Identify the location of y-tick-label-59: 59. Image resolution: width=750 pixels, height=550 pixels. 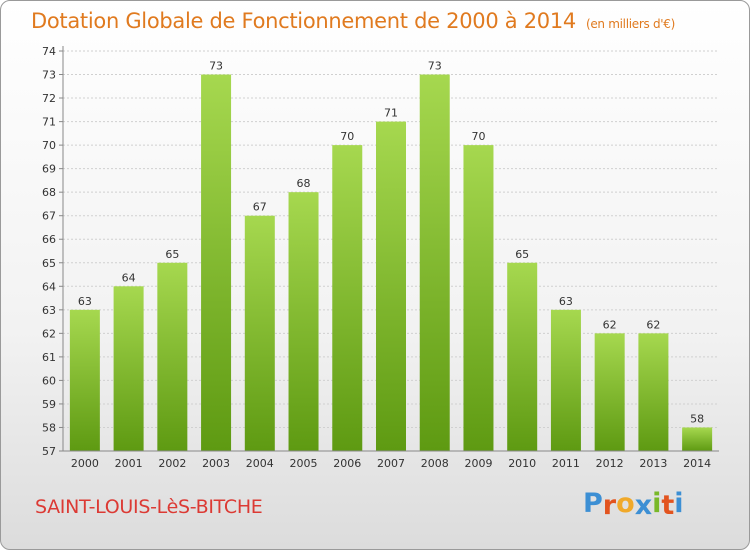
(49, 404).